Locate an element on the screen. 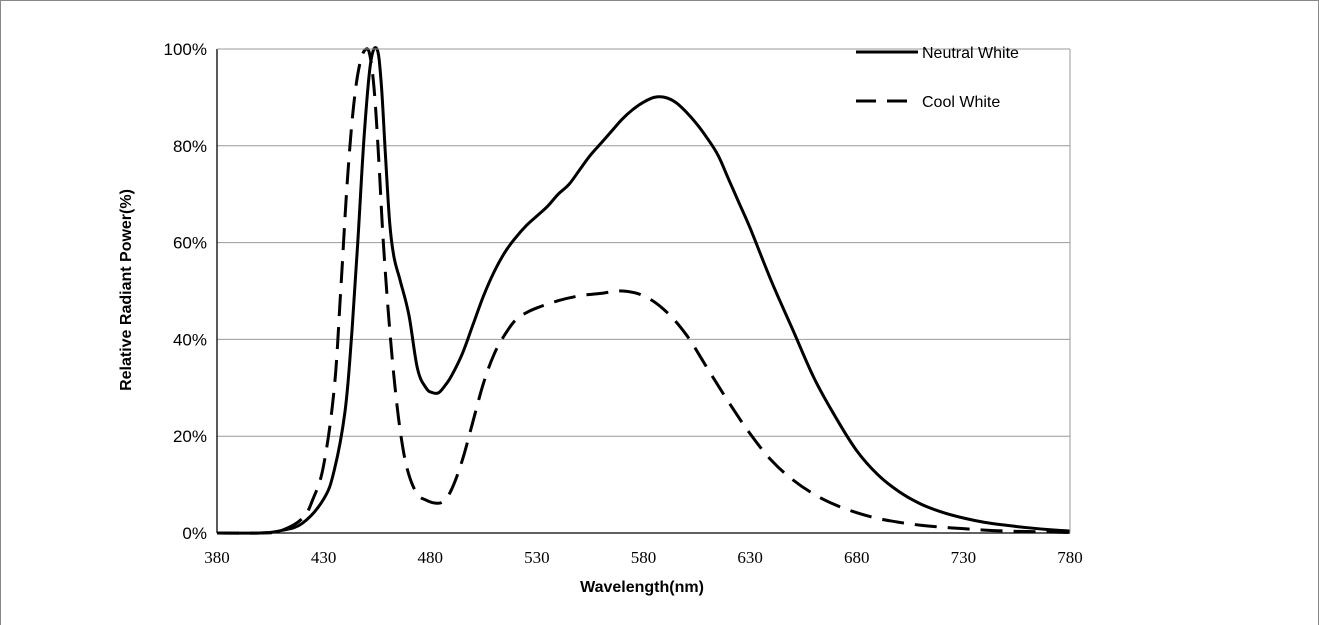  x-tick-label-630: 630 is located at coordinates (750, 557).